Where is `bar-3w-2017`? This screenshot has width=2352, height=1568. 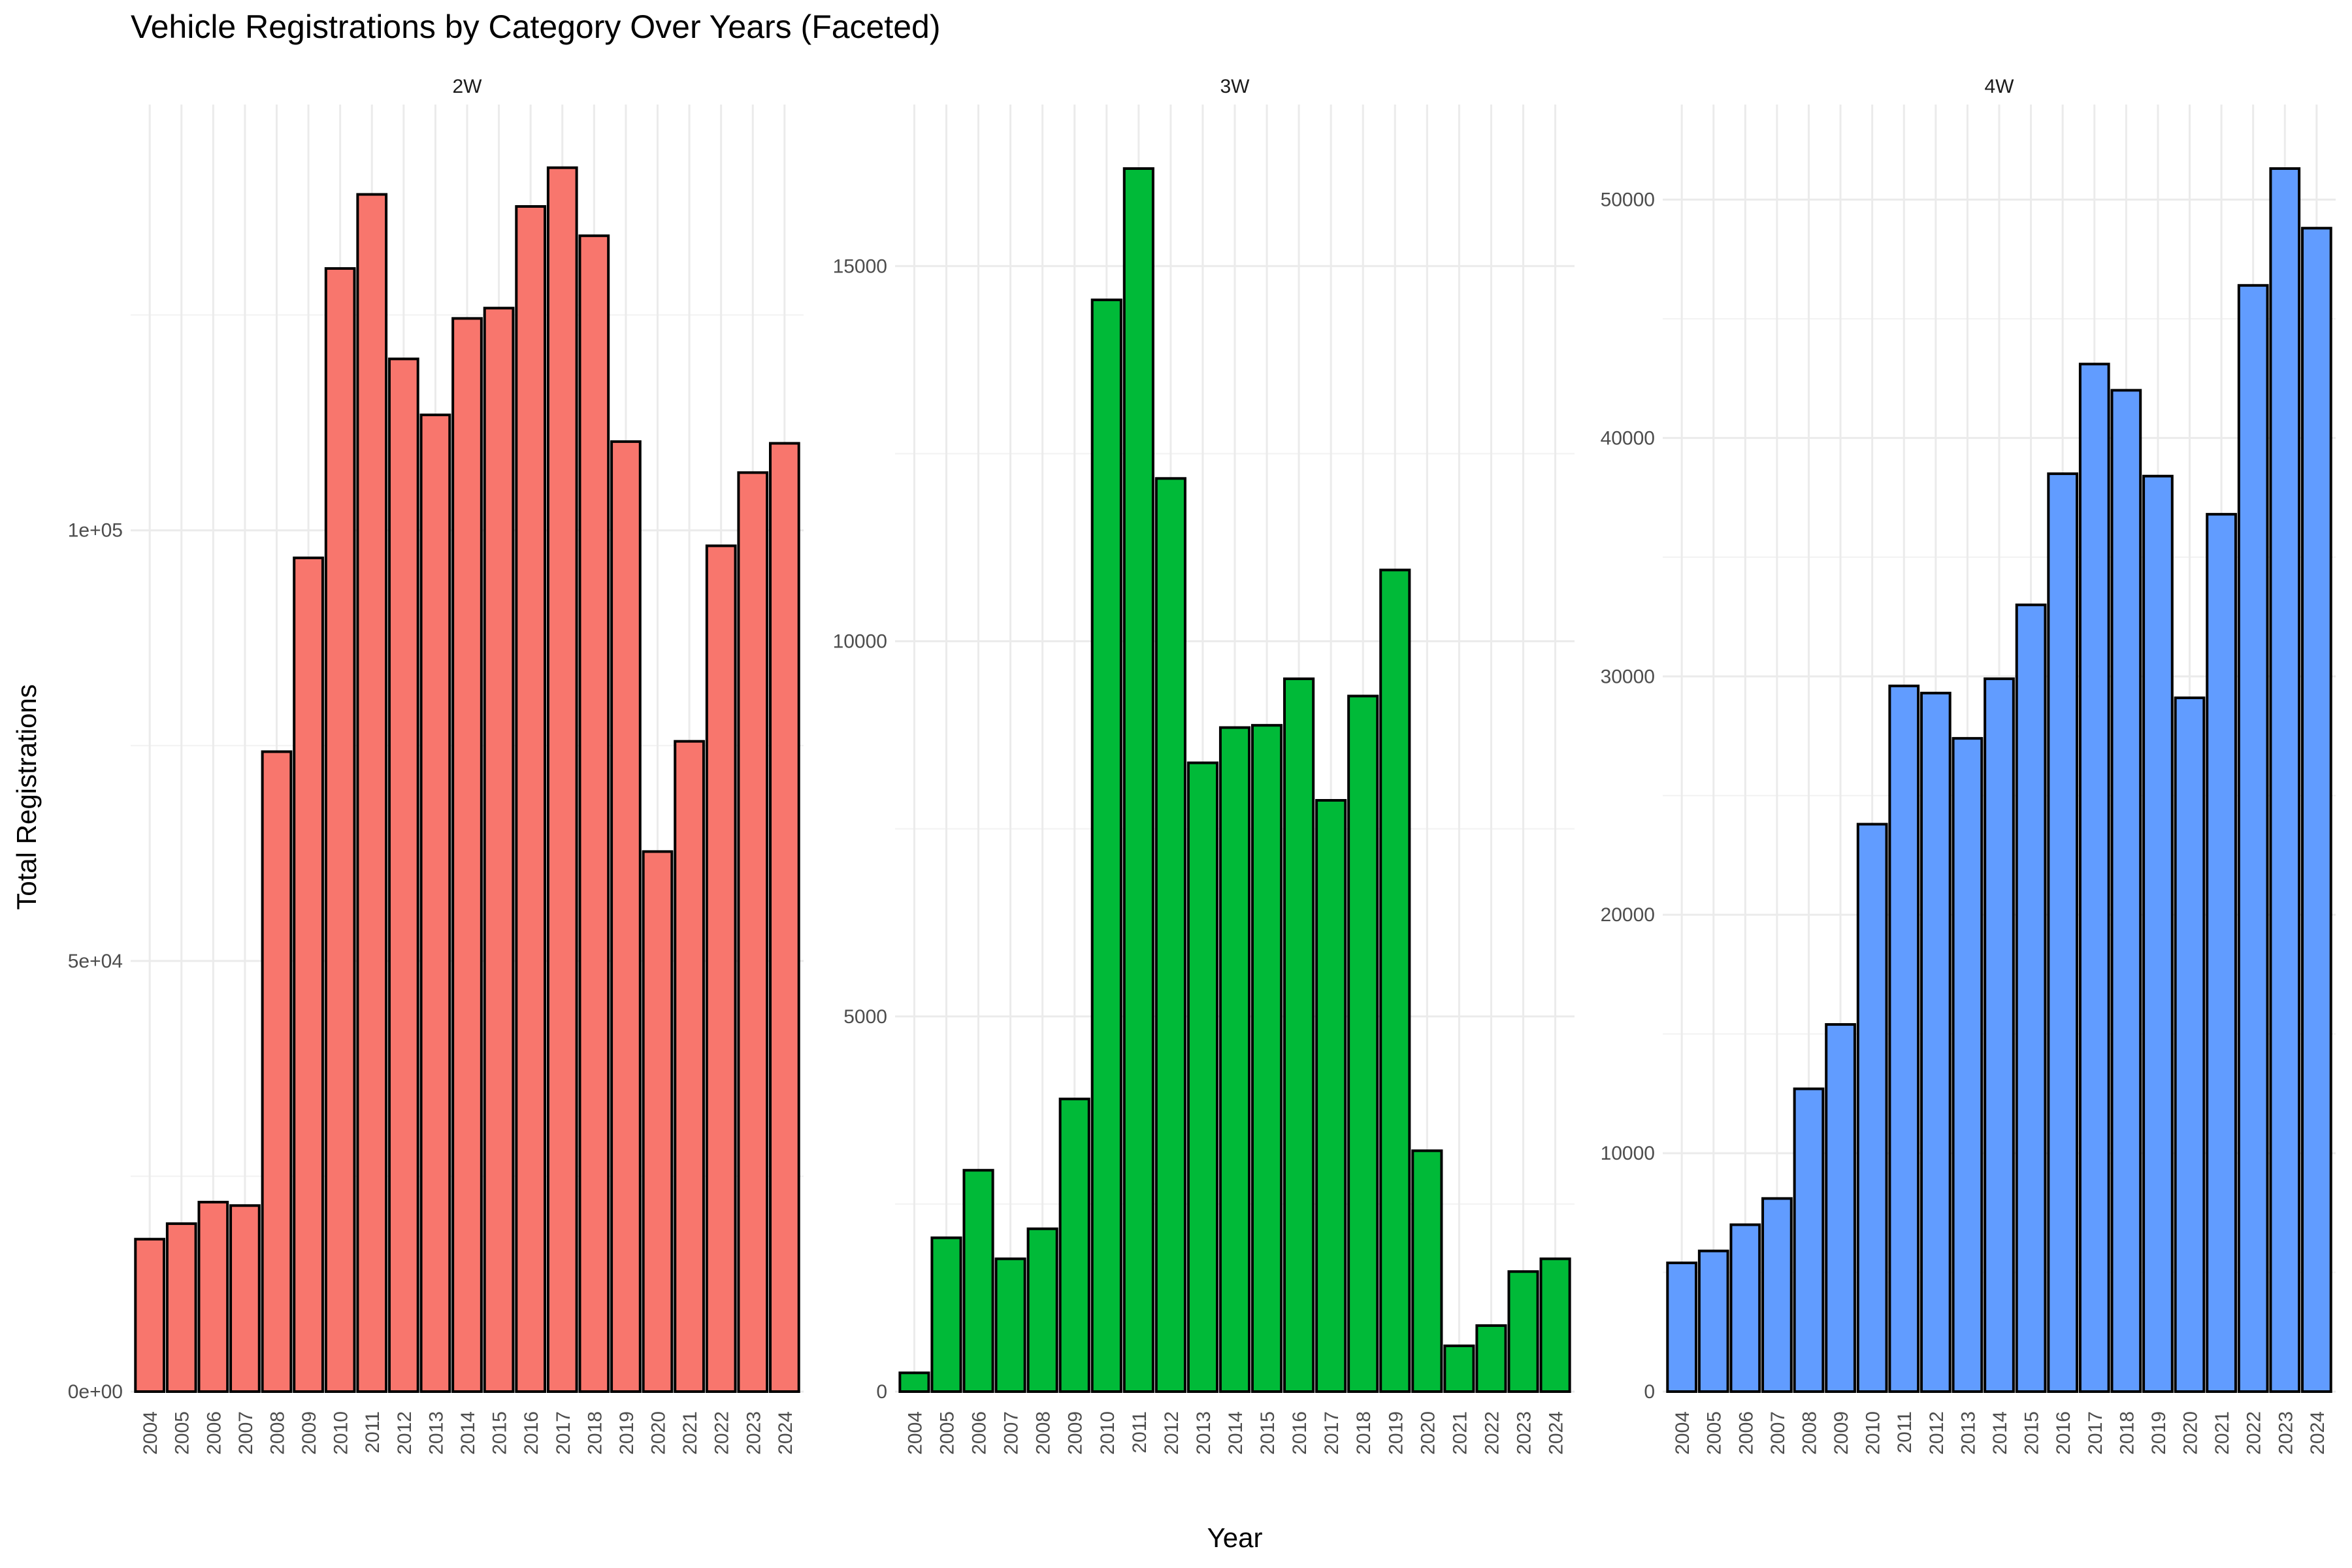
bar-3w-2017 is located at coordinates (1331, 1096).